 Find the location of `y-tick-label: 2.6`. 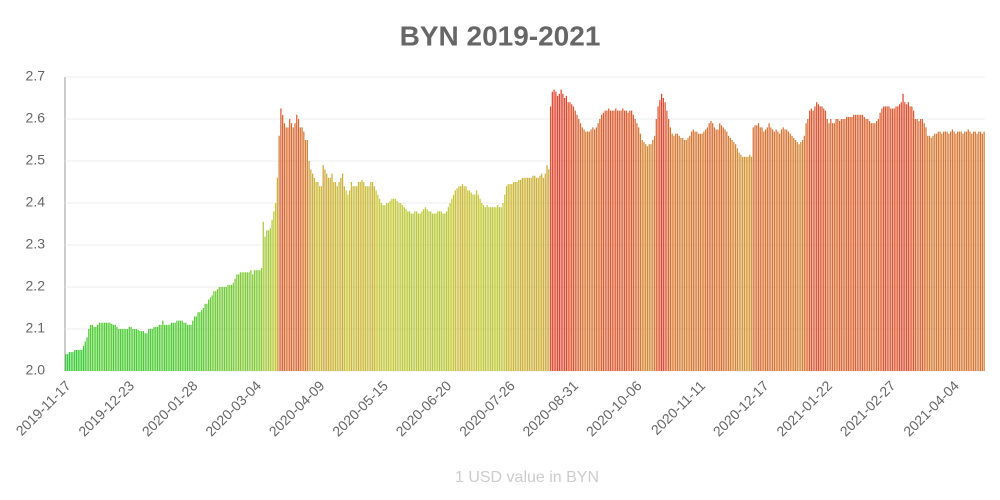

y-tick-label: 2.6 is located at coordinates (36, 118).